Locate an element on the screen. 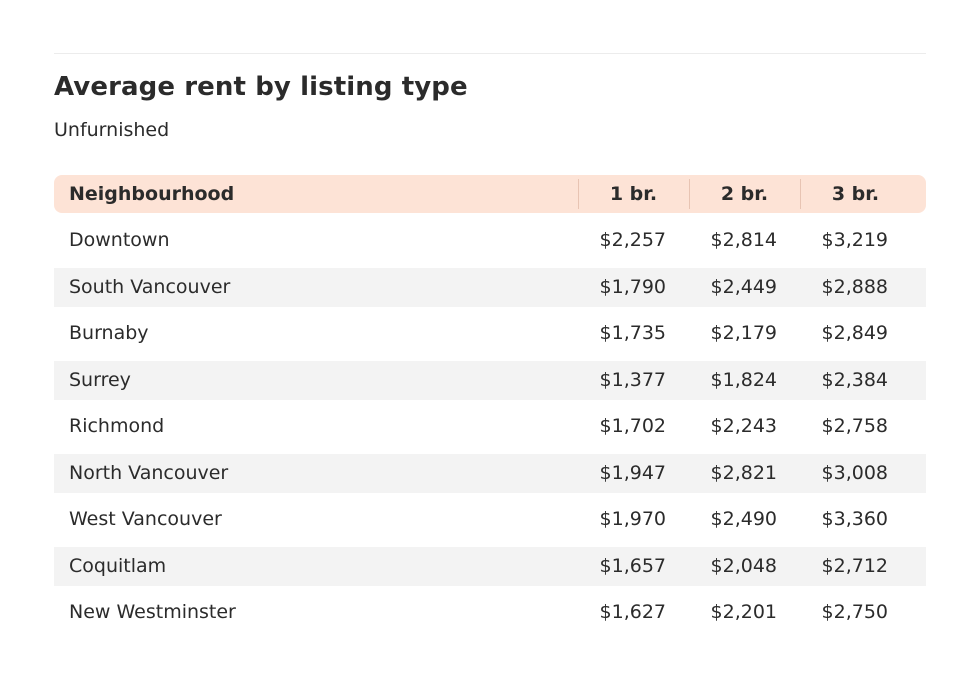 This screenshot has height=691, width=980. header-3br: 3 br. is located at coordinates (855, 194).